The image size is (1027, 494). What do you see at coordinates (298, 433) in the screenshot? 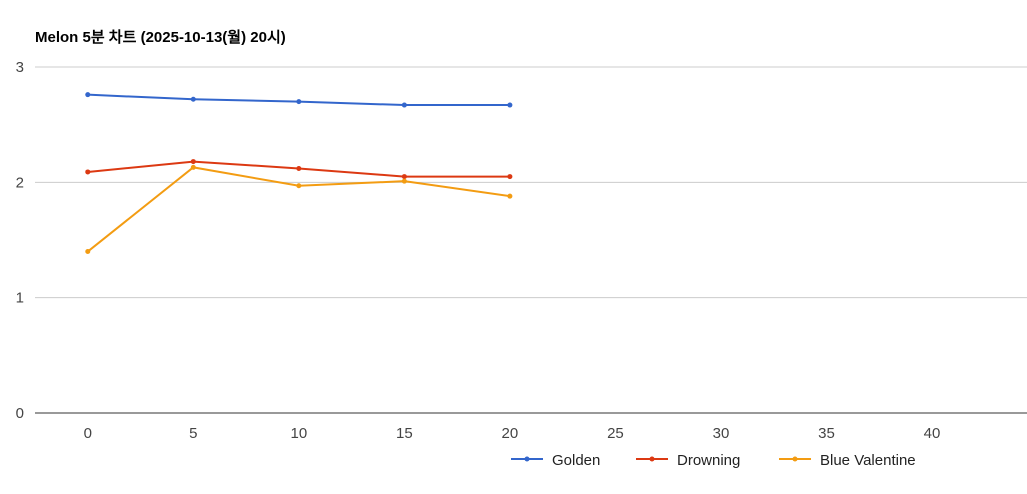
I see `x-tick-label: 10` at bounding box center [298, 433].